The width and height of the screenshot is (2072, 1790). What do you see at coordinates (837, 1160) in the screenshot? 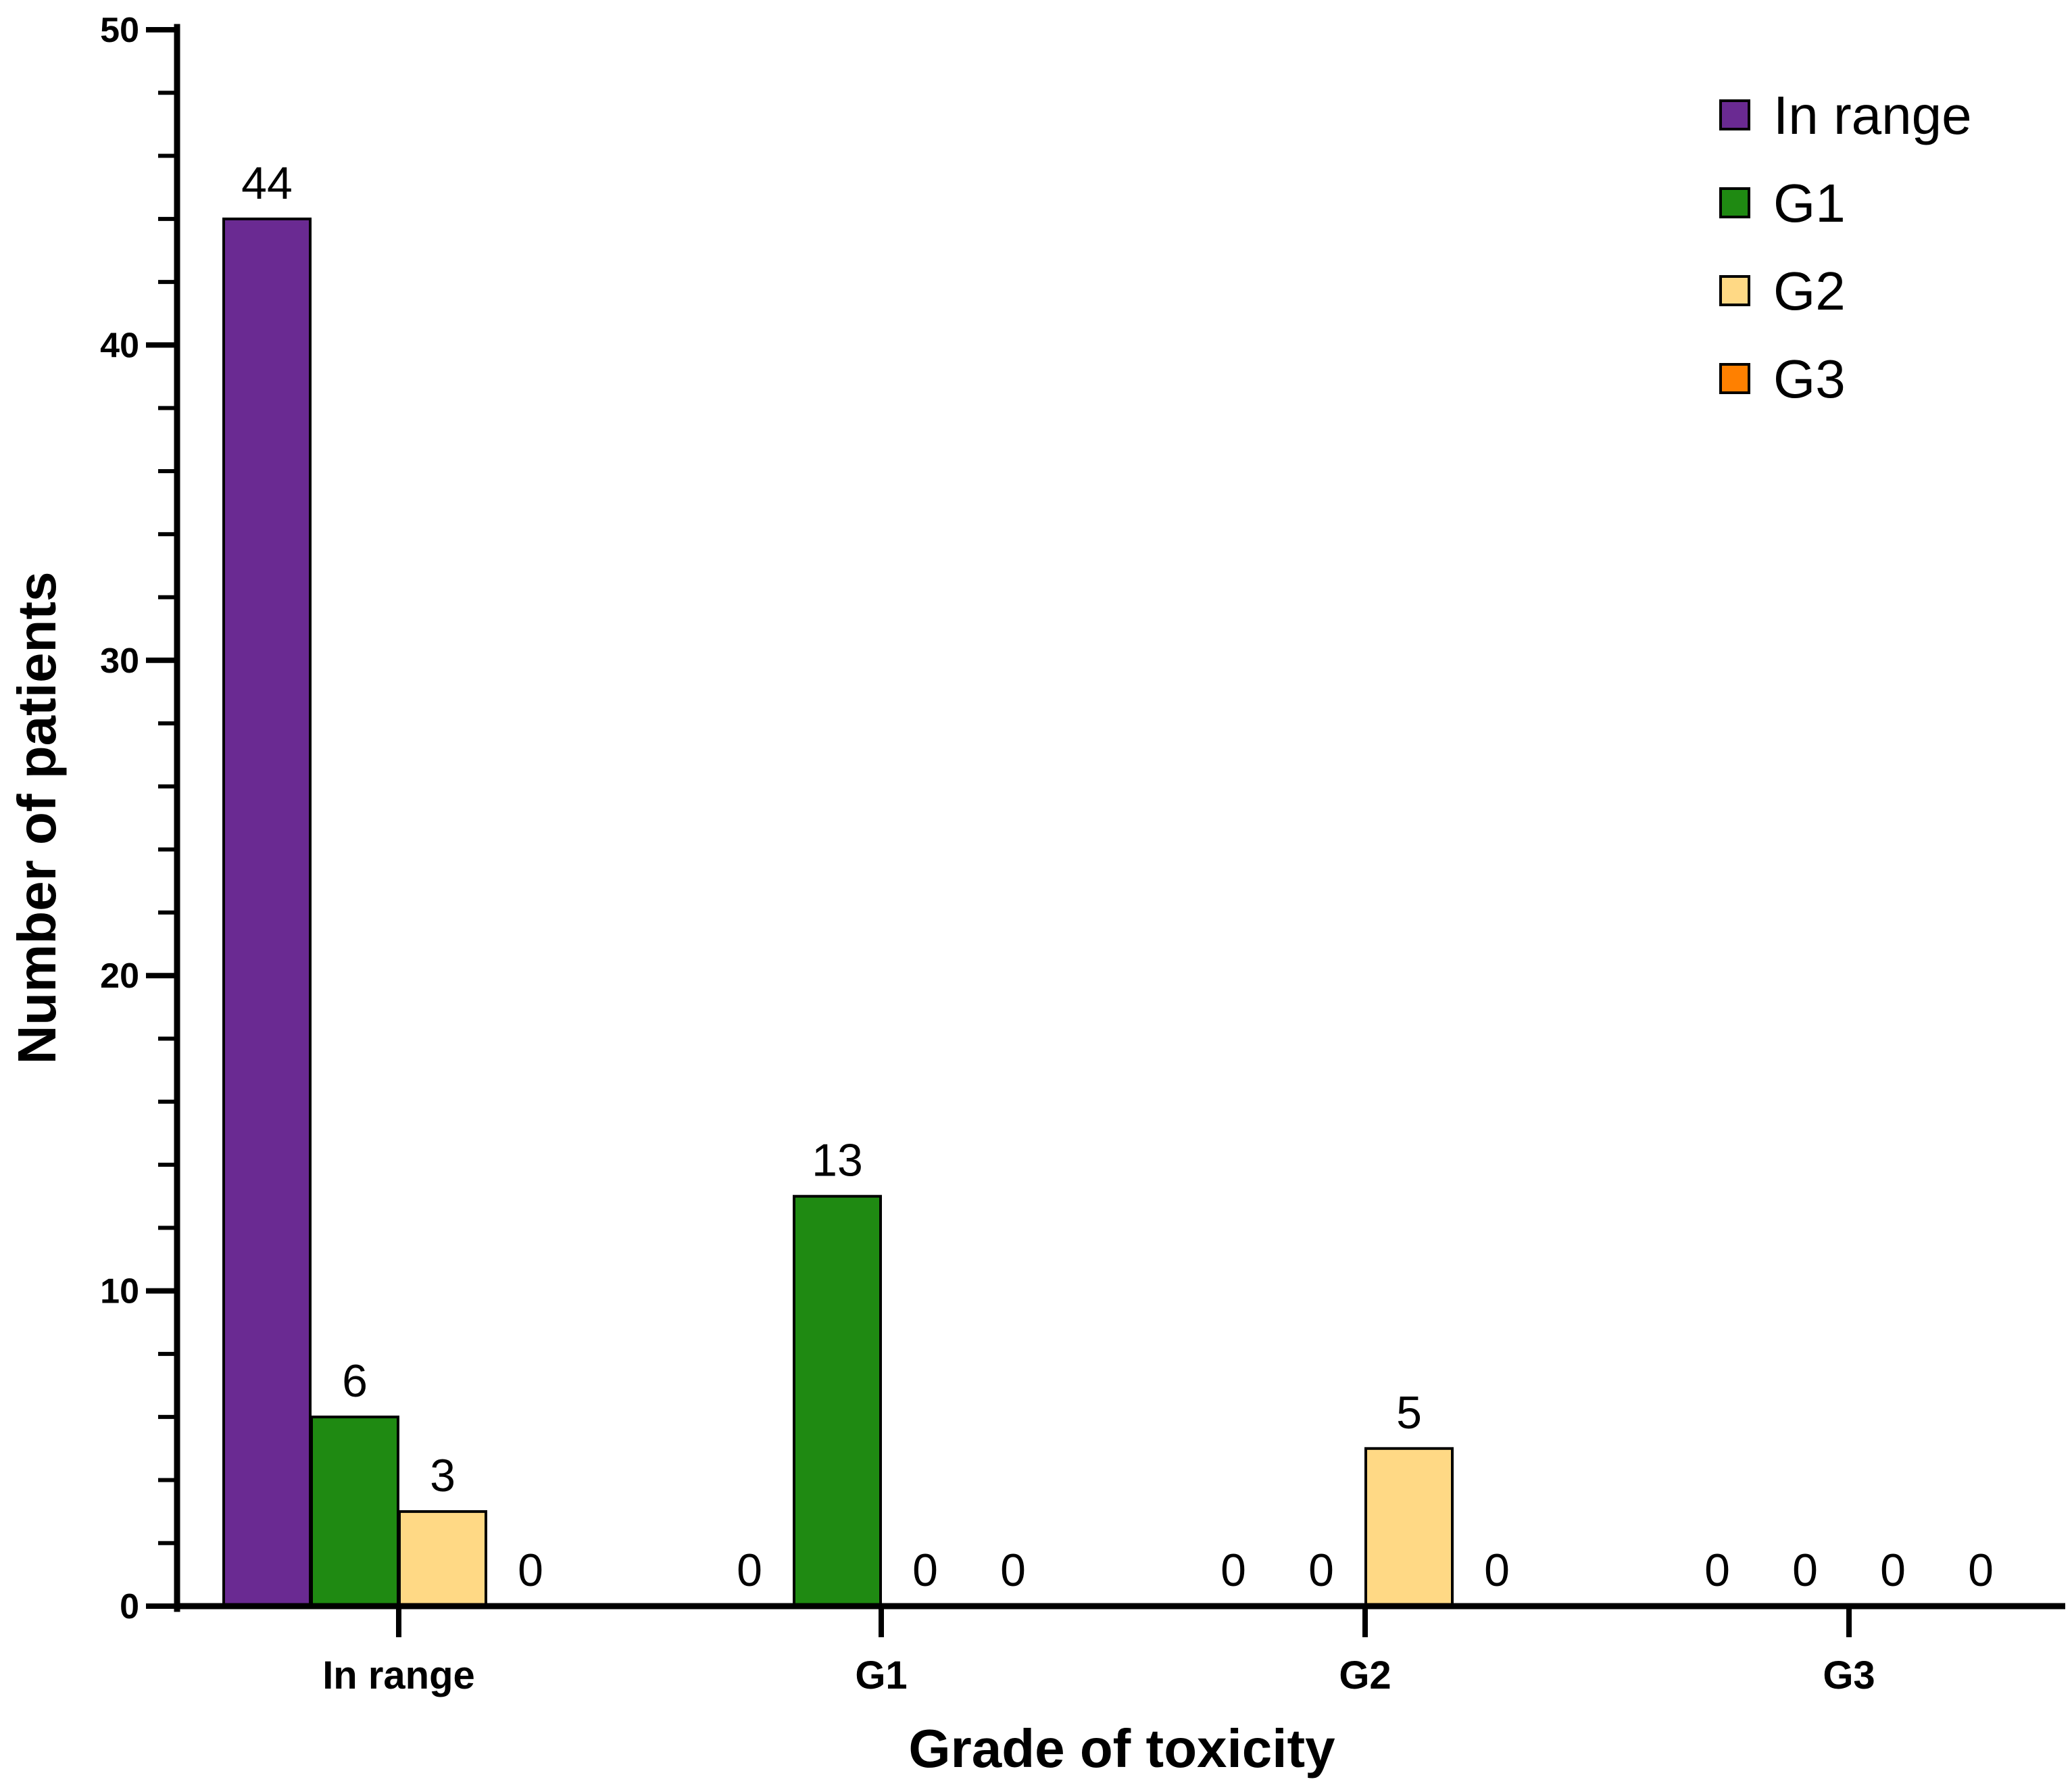
I see `data-label: 13` at bounding box center [837, 1160].